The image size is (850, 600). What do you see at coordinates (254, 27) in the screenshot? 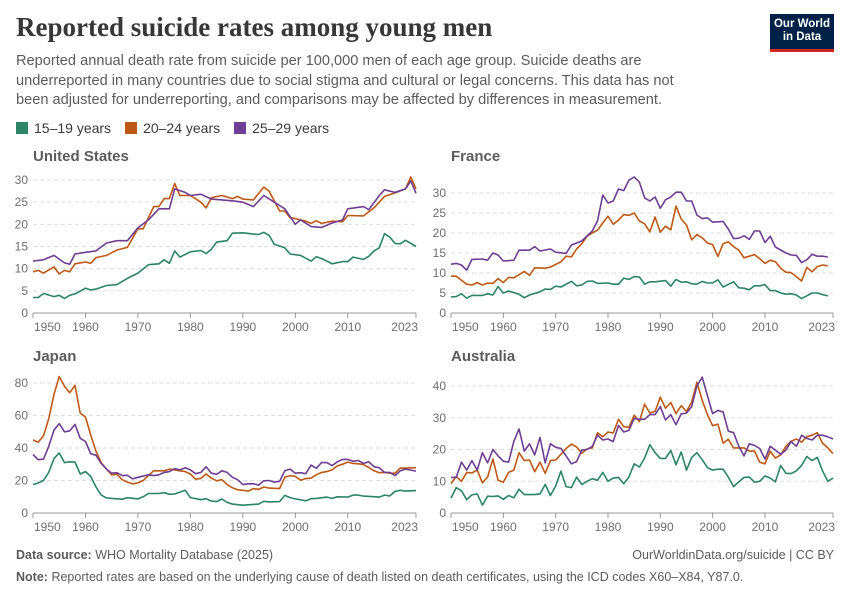
I see `chart-title: Reported suicide rates among young men` at bounding box center [254, 27].